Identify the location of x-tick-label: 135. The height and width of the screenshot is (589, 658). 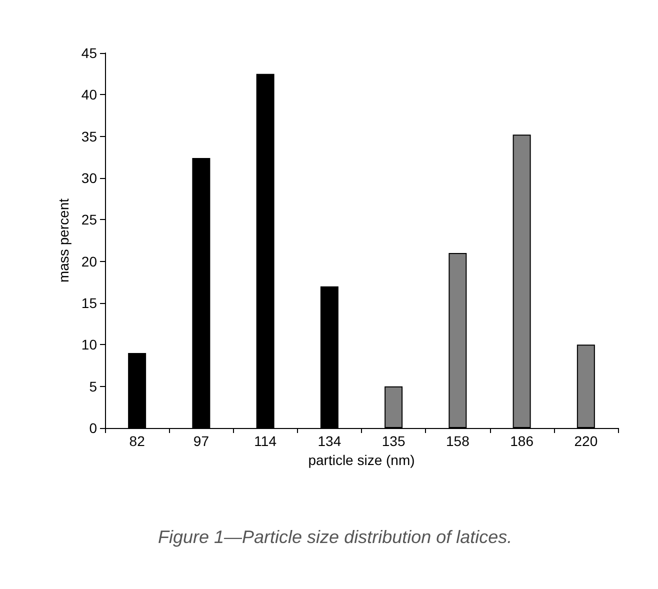
(394, 441).